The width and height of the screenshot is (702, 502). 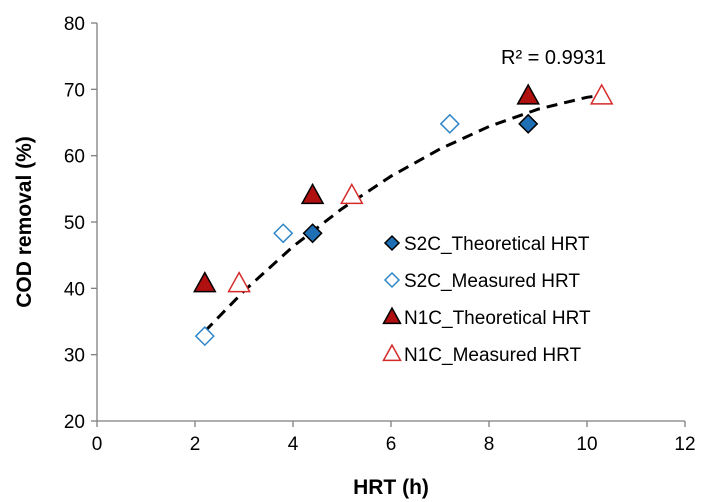 I want to click on y-tick-label: 40, so click(x=74, y=289).